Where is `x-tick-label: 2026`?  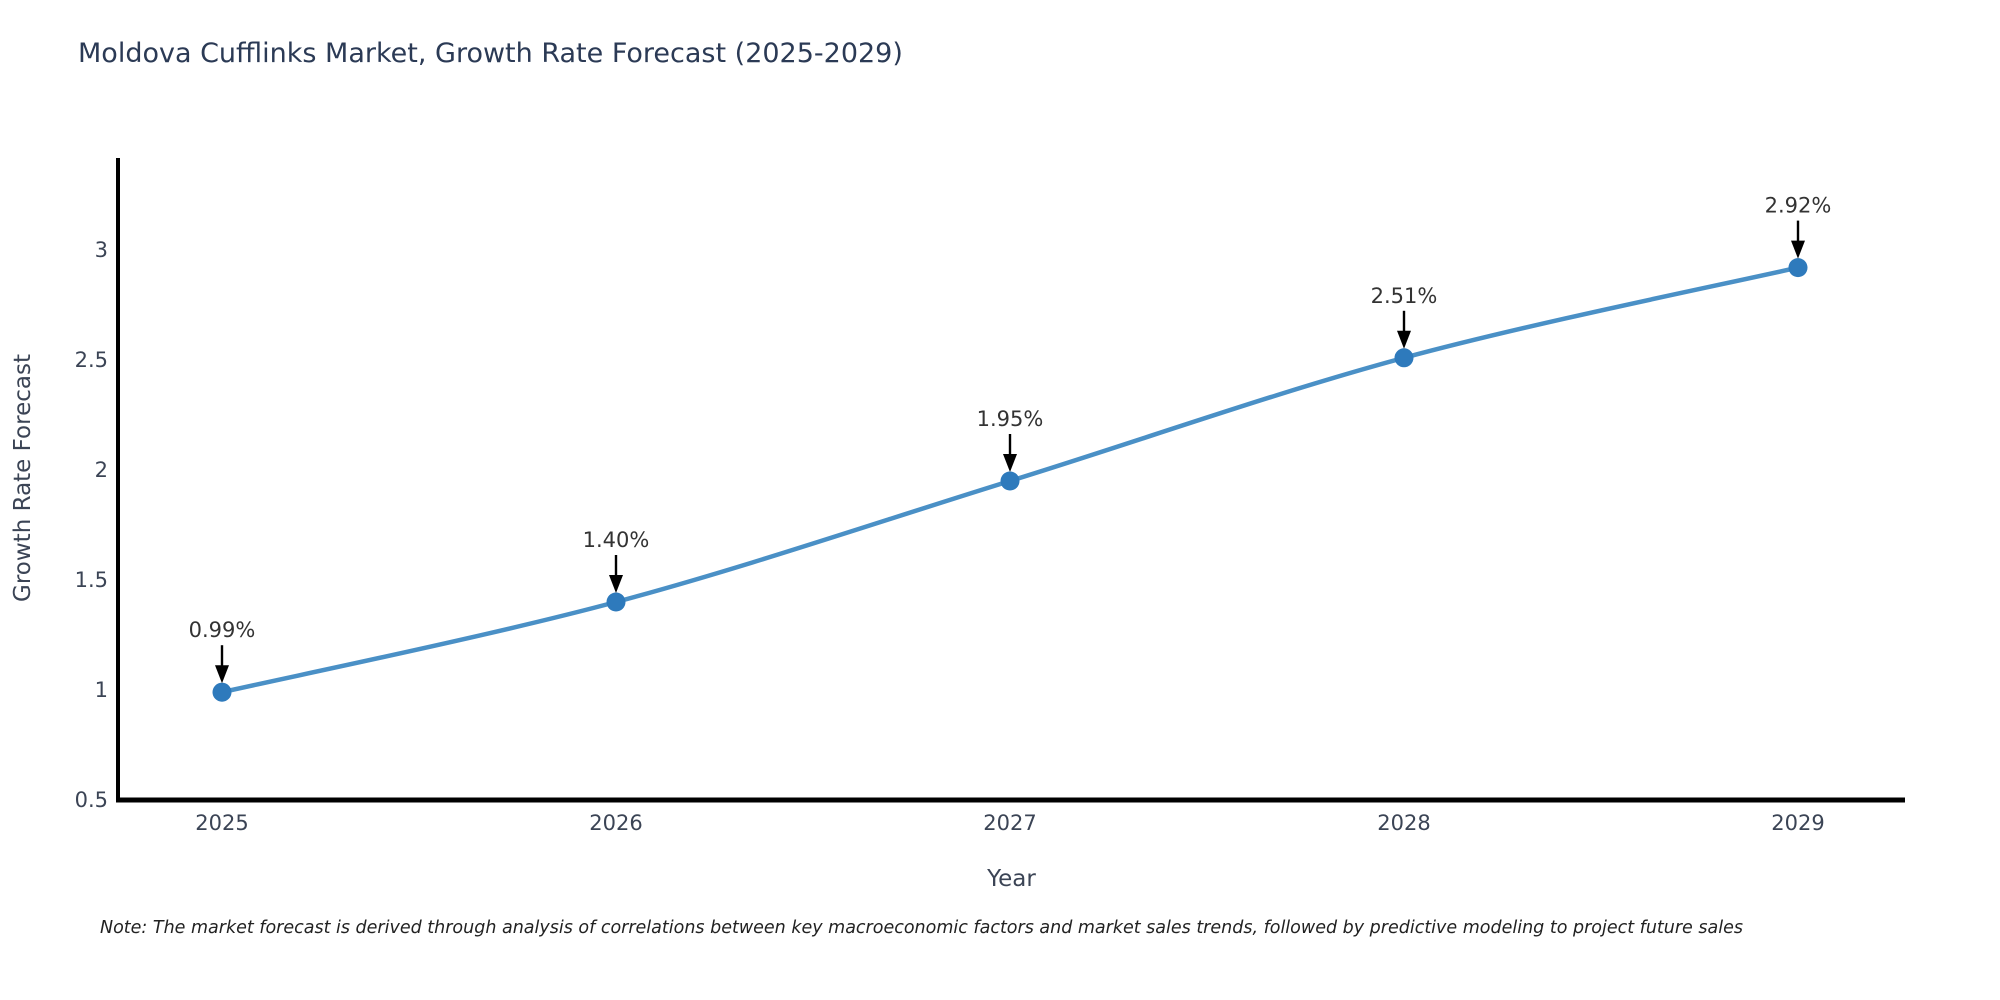 x-tick-label: 2026 is located at coordinates (615, 823).